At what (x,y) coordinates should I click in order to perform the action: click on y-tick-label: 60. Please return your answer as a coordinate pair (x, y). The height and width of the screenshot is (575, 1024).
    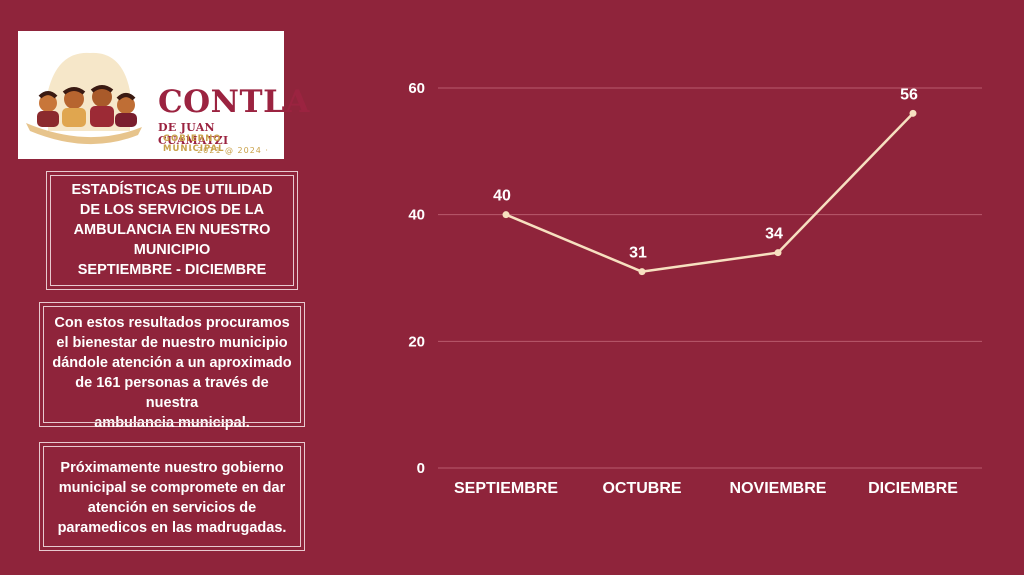
    Looking at the image, I should click on (416, 88).